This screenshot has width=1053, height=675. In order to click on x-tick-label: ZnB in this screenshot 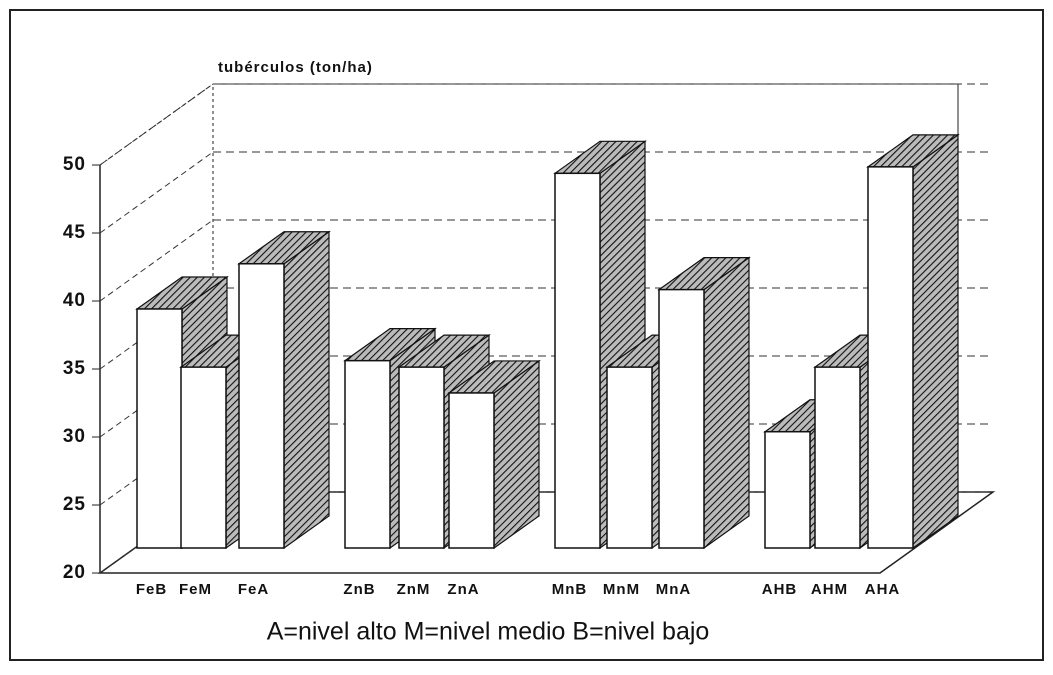, I will do `click(359, 589)`.